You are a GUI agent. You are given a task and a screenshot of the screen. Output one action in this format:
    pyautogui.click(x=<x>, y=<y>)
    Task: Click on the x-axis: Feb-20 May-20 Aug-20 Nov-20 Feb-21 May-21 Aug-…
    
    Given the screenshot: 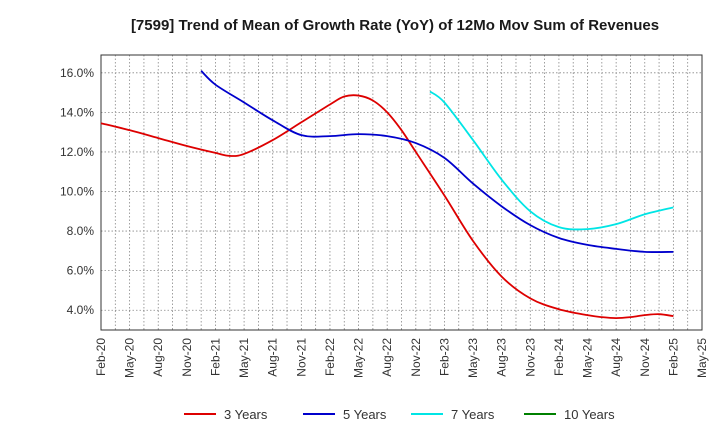 What is the action you would take?
    pyautogui.click(x=401, y=358)
    